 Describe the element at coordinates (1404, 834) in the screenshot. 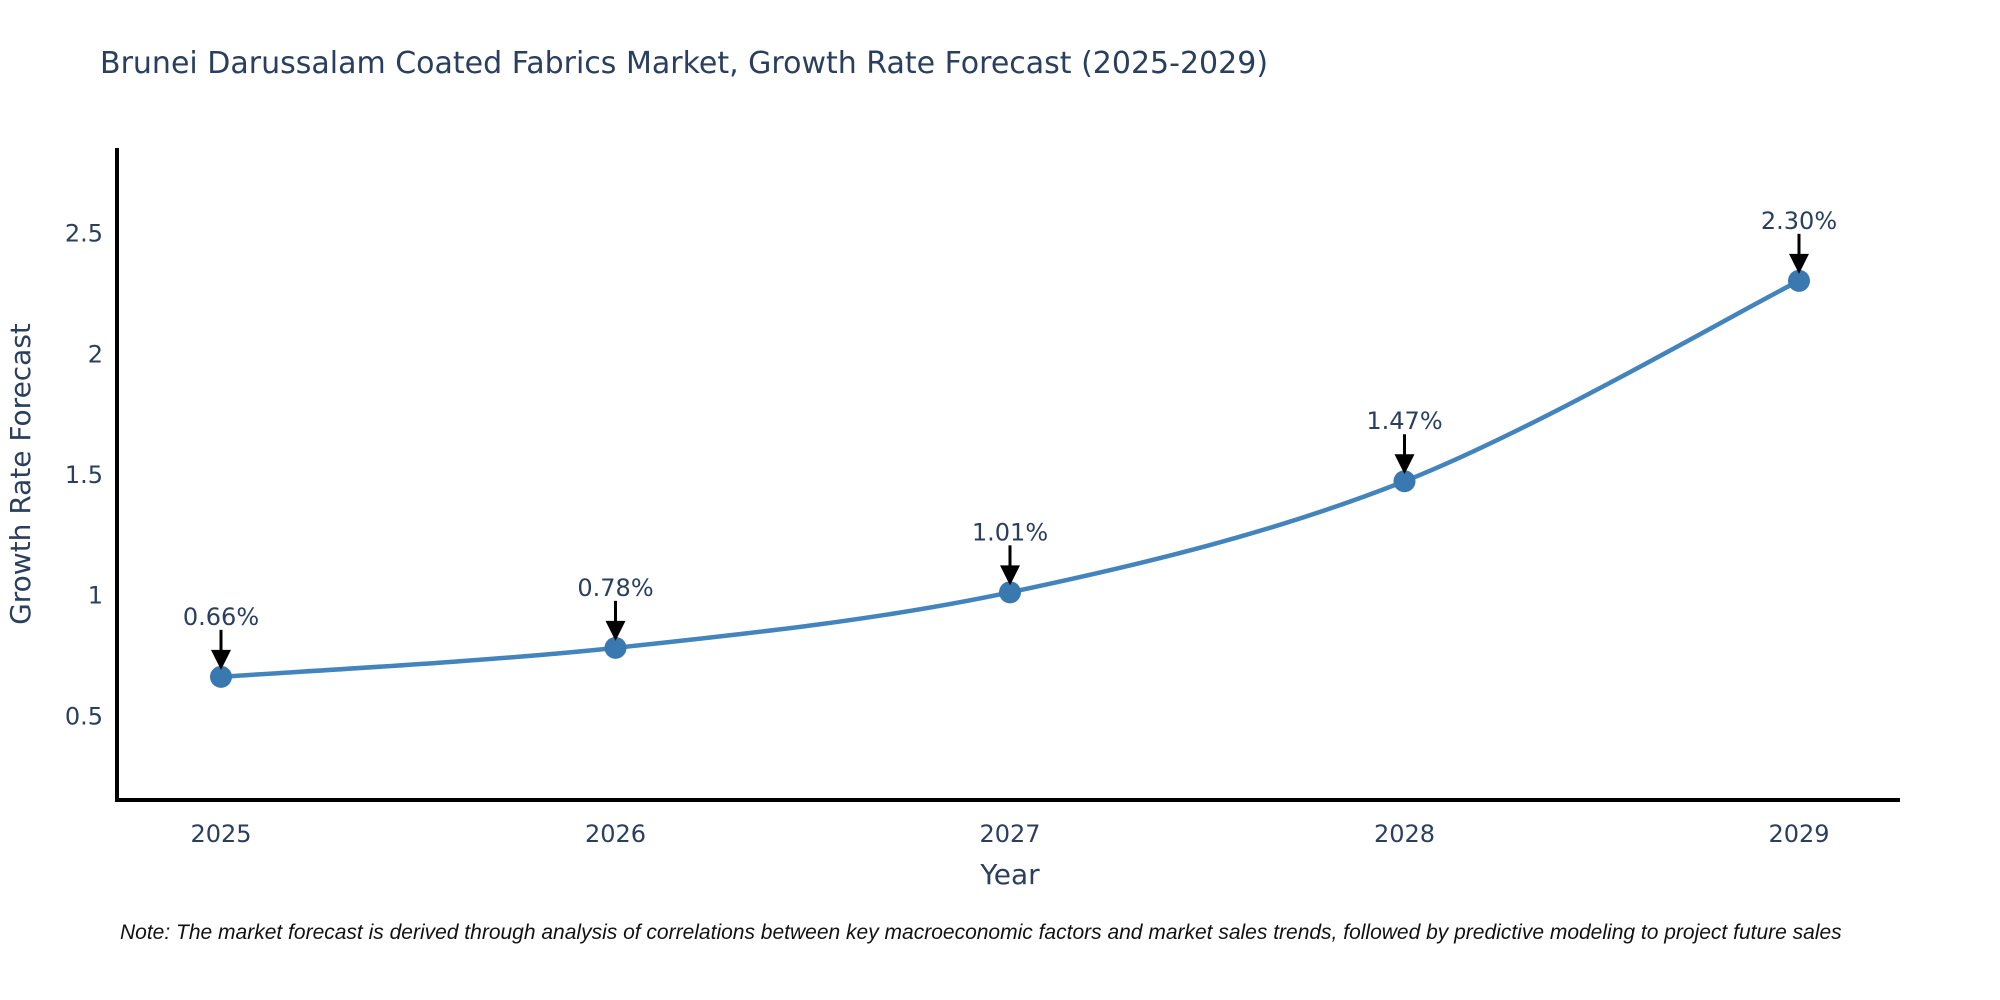

I see `x-tick-label: 2028` at that location.